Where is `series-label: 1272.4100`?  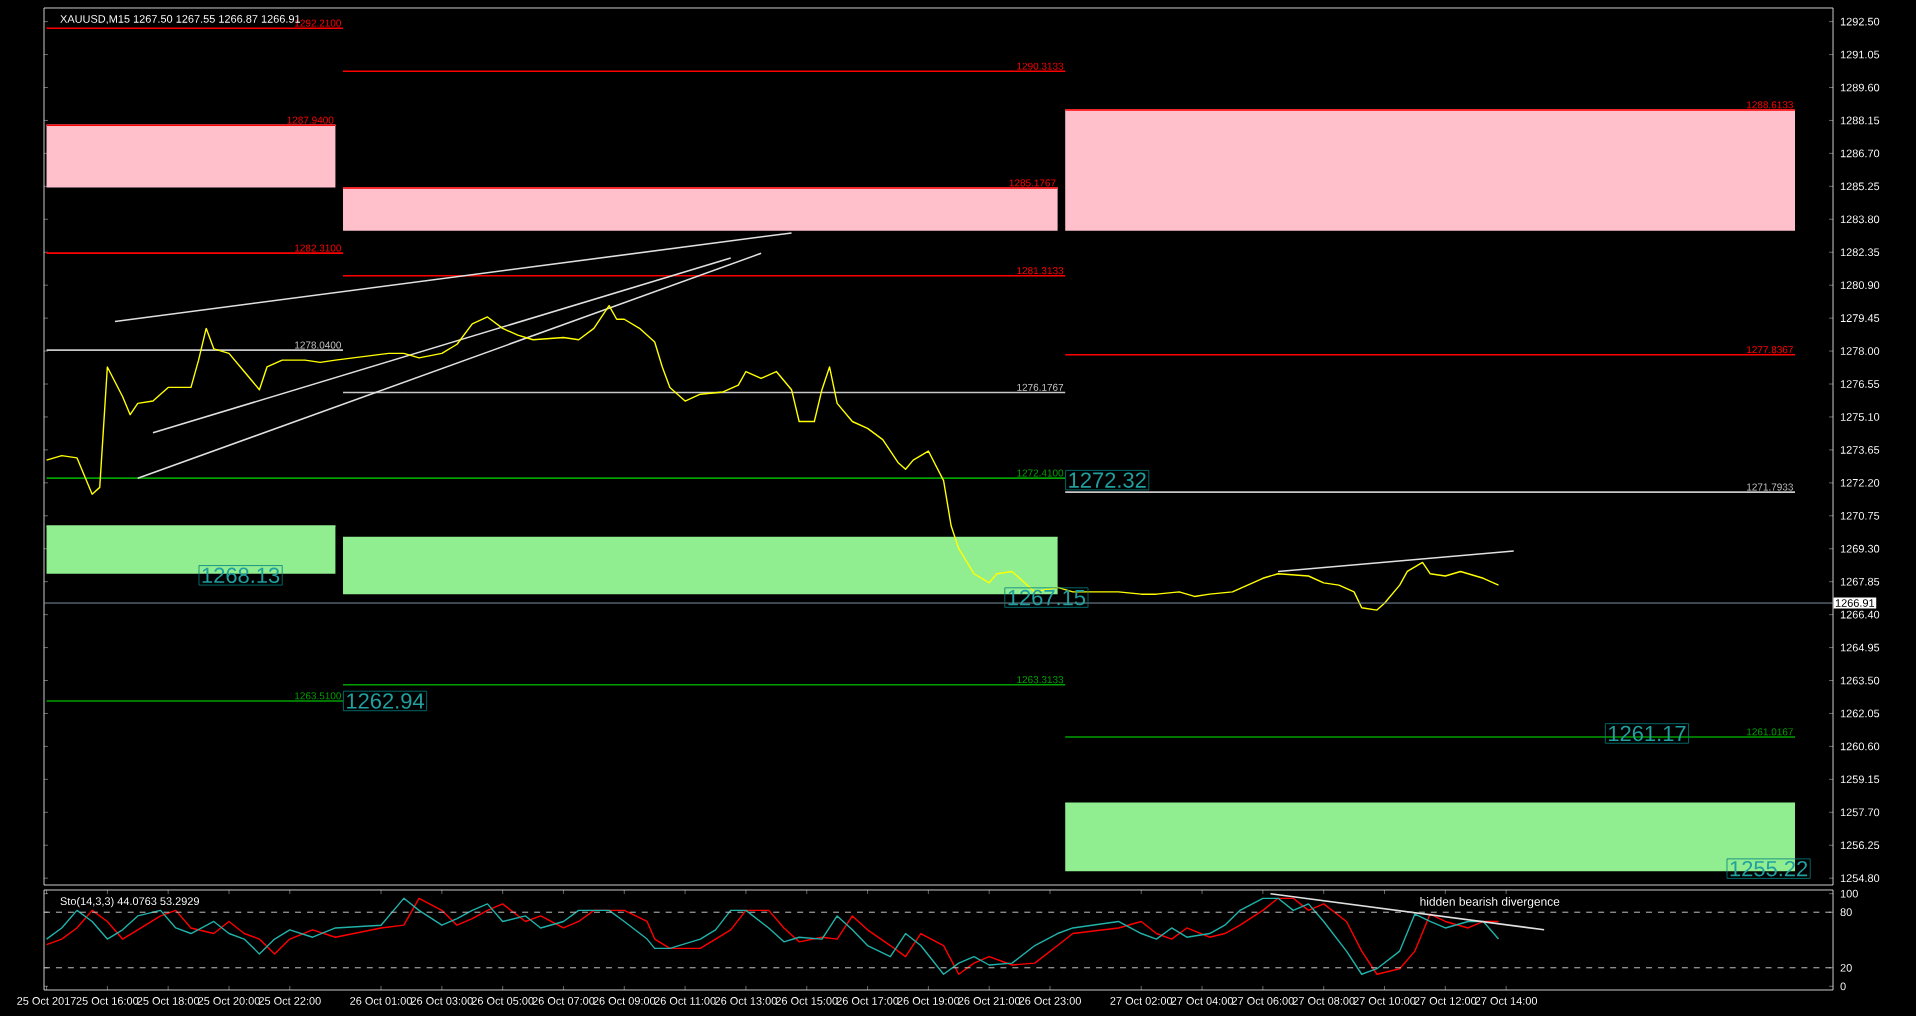
series-label: 1272.4100 is located at coordinates (1040, 473).